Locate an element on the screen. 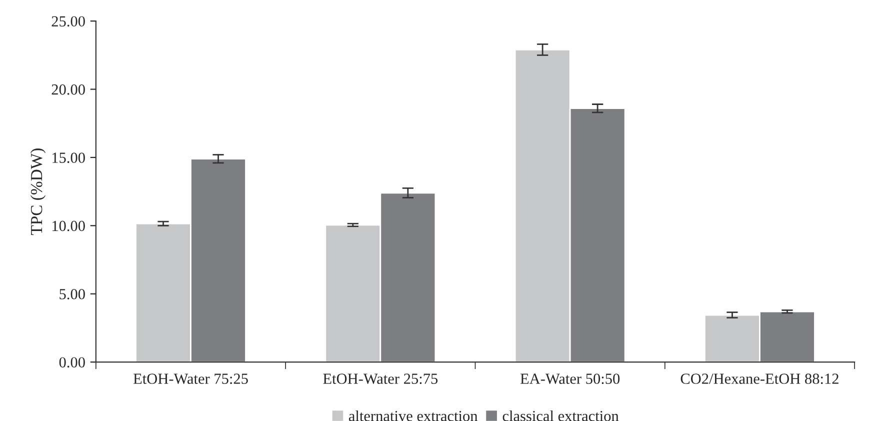  legend-label: classical extraction is located at coordinates (560, 415).